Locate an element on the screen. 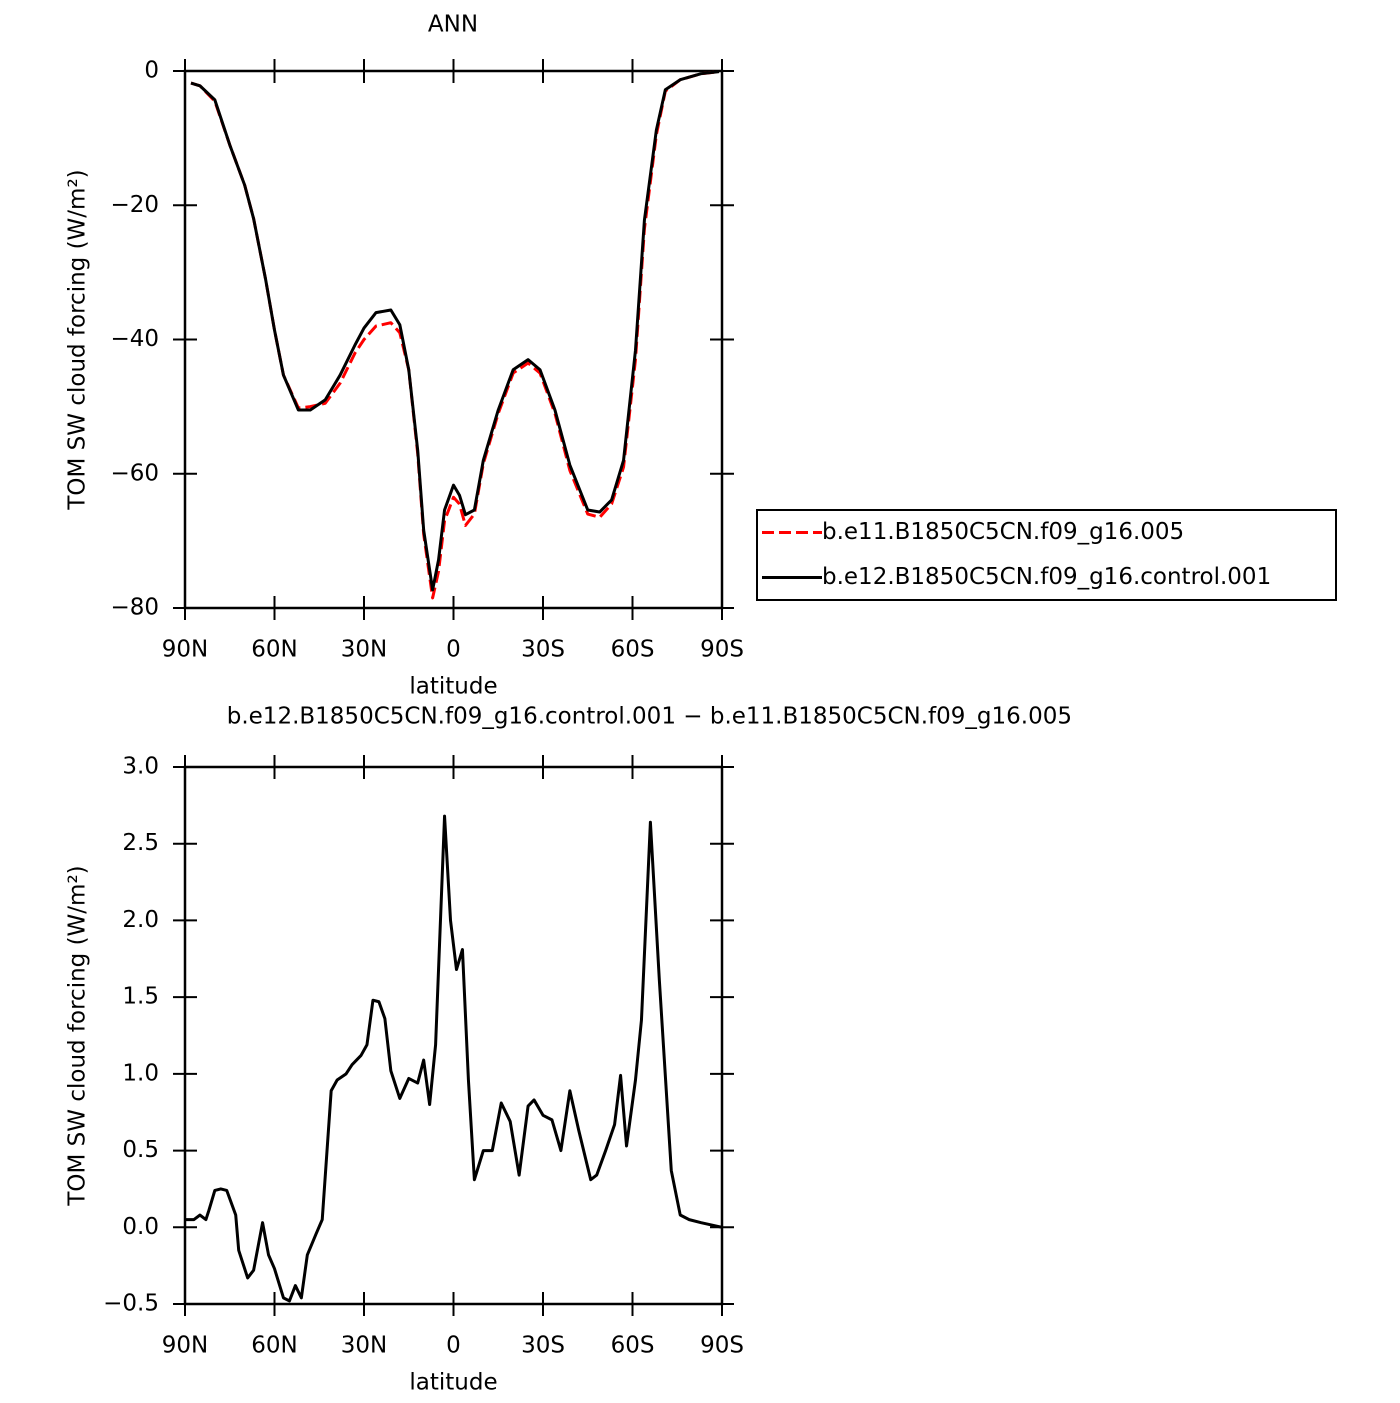 The width and height of the screenshot is (1400, 1403). chart-title: ANN is located at coordinates (453, 25).